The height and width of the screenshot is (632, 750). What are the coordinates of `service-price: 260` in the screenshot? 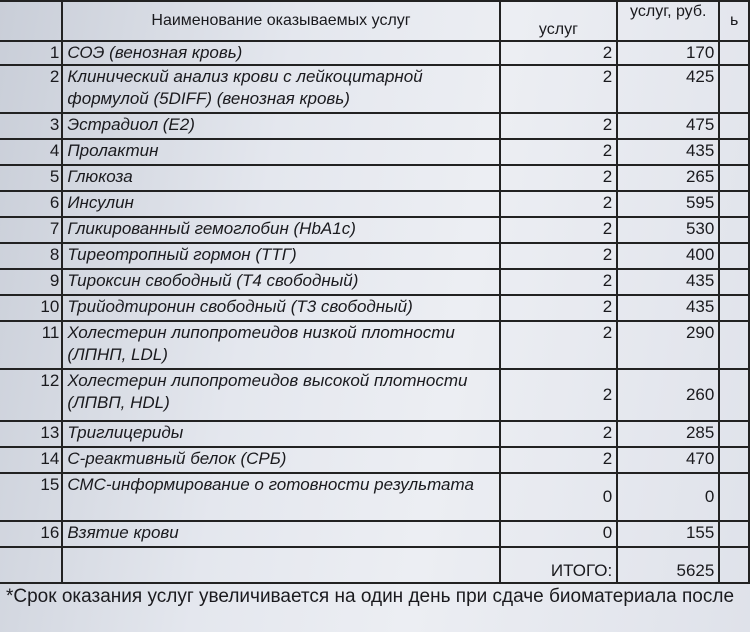 It's located at (668, 395).